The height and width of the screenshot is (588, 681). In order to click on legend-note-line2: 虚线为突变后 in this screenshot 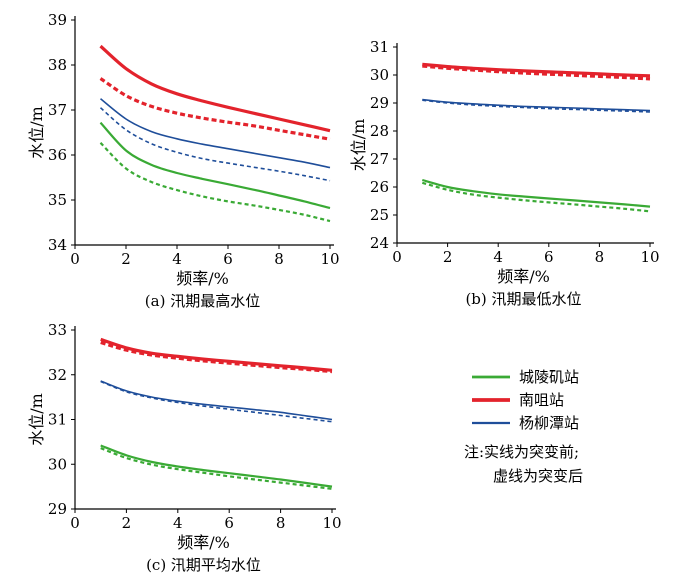, I will do `click(538, 476)`.